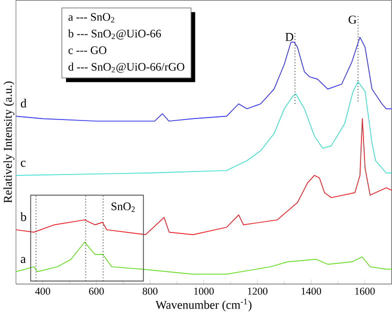 This screenshot has height=315, width=392. What do you see at coordinates (150, 291) in the screenshot?
I see `x-tick-label: 800` at bounding box center [150, 291].